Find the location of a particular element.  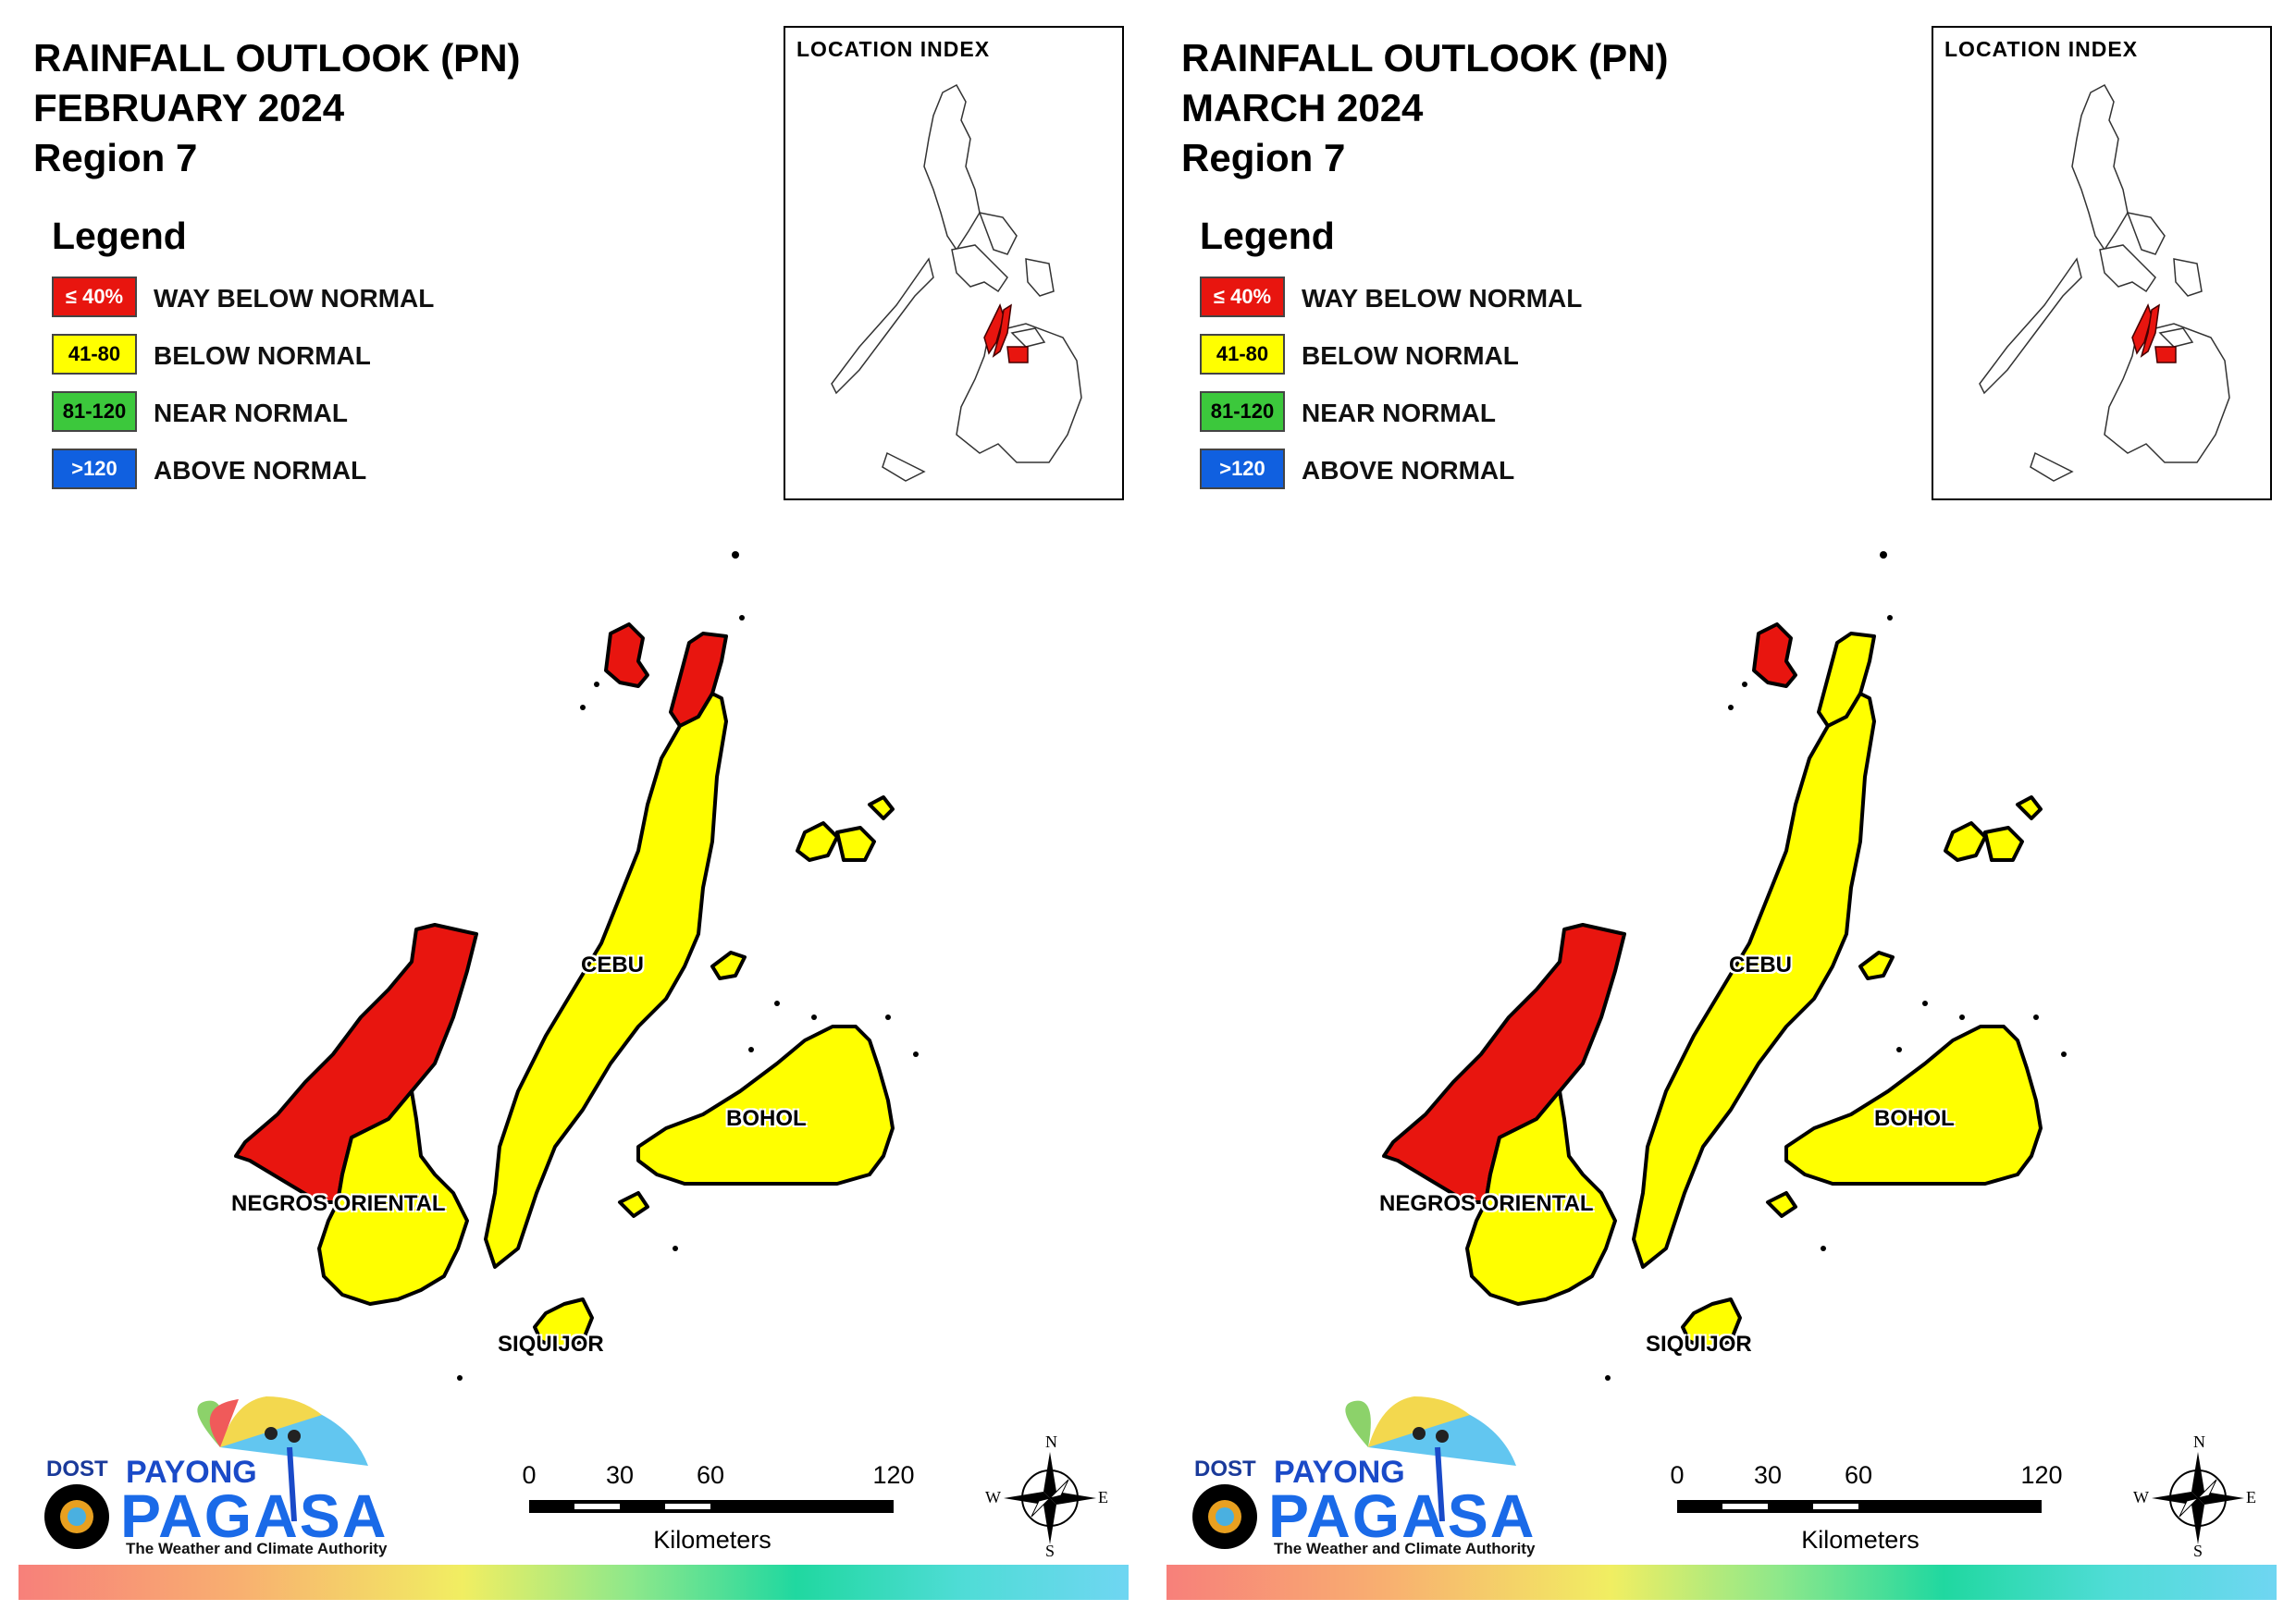

camotes-islands is located at coordinates (1993, 828).